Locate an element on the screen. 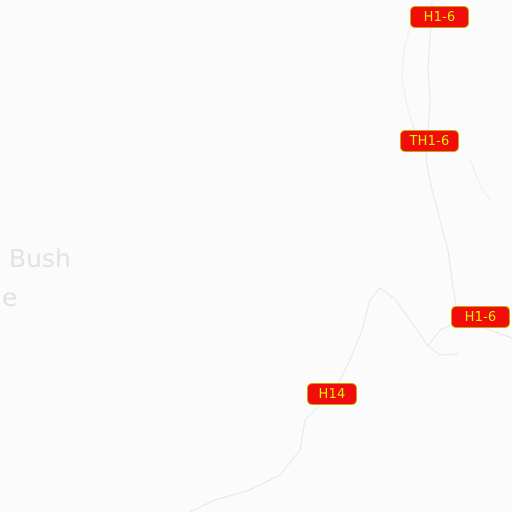  place-label-line-1: s Bush is located at coordinates (35, 258).